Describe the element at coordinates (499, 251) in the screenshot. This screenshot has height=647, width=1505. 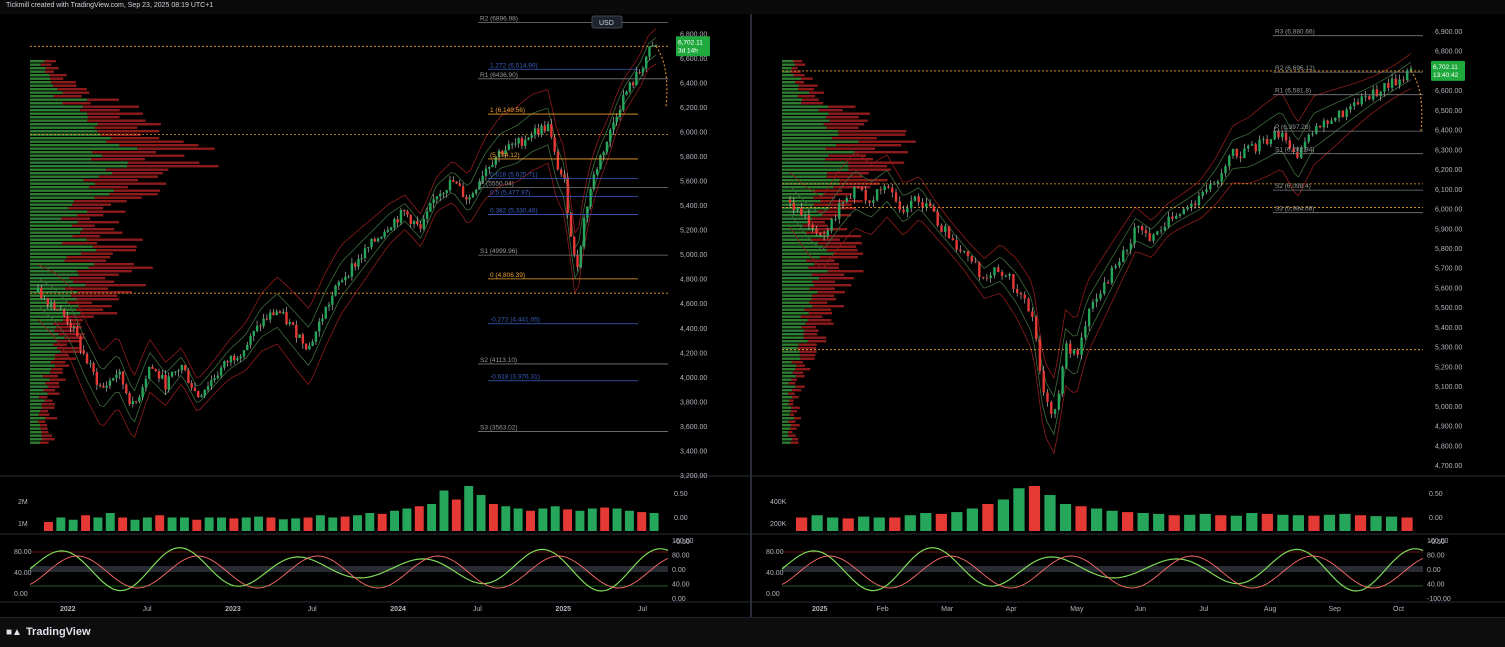
I see `pivot-label-3: S1 (4999.96)` at that location.